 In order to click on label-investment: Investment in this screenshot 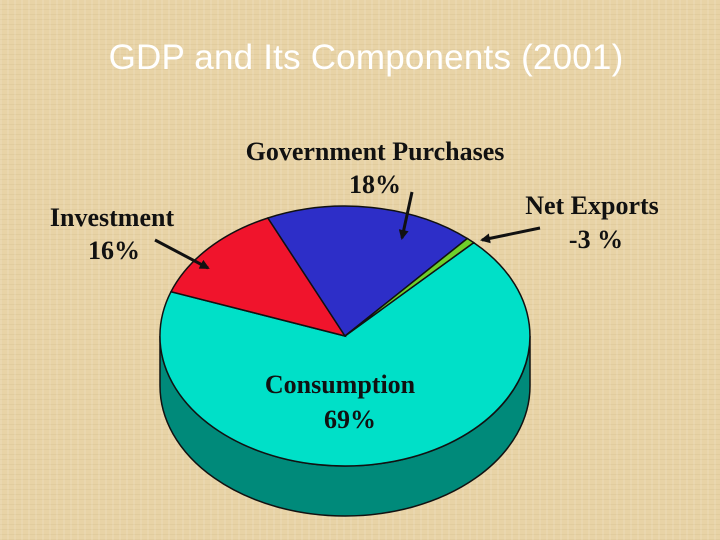, I will do `click(112, 217)`.